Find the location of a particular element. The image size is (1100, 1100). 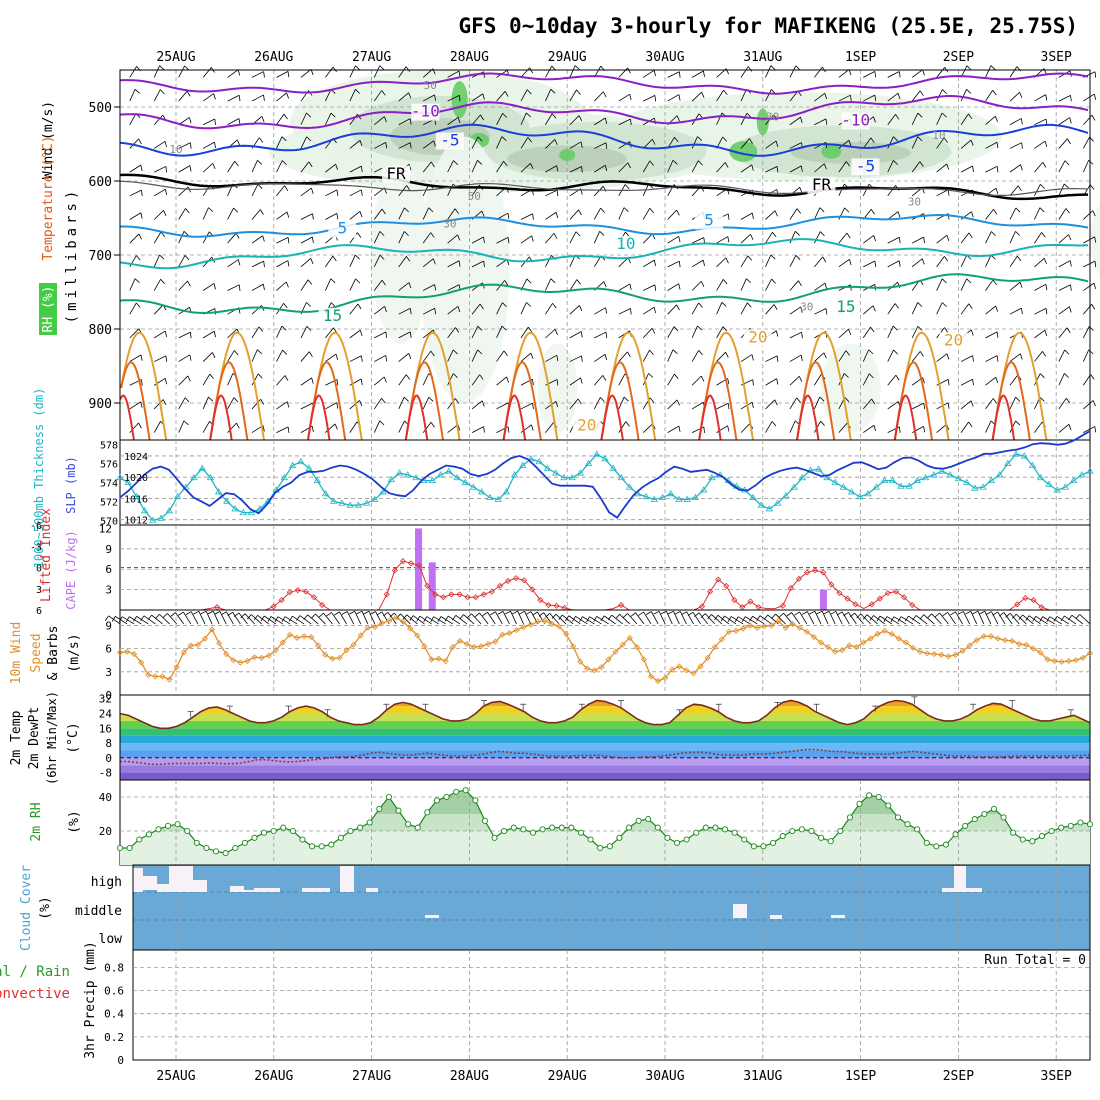

temperature-axis-label: Temperature (°C) is located at coordinates (48, 197).